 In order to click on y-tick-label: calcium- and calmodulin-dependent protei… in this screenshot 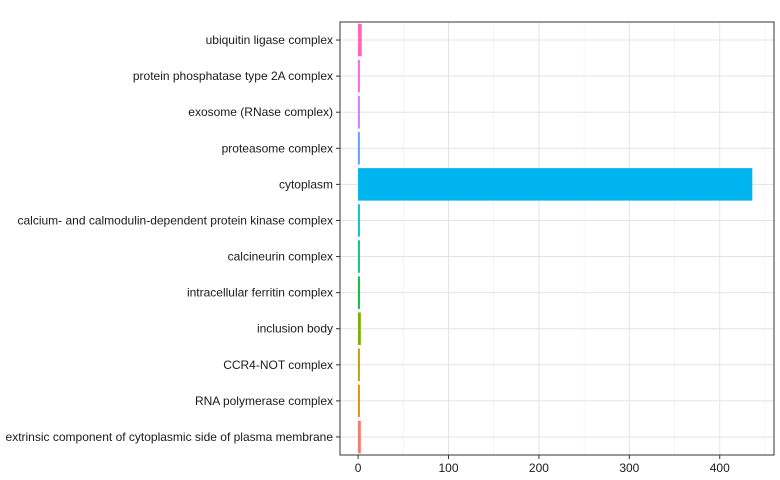, I will do `click(175, 220)`.